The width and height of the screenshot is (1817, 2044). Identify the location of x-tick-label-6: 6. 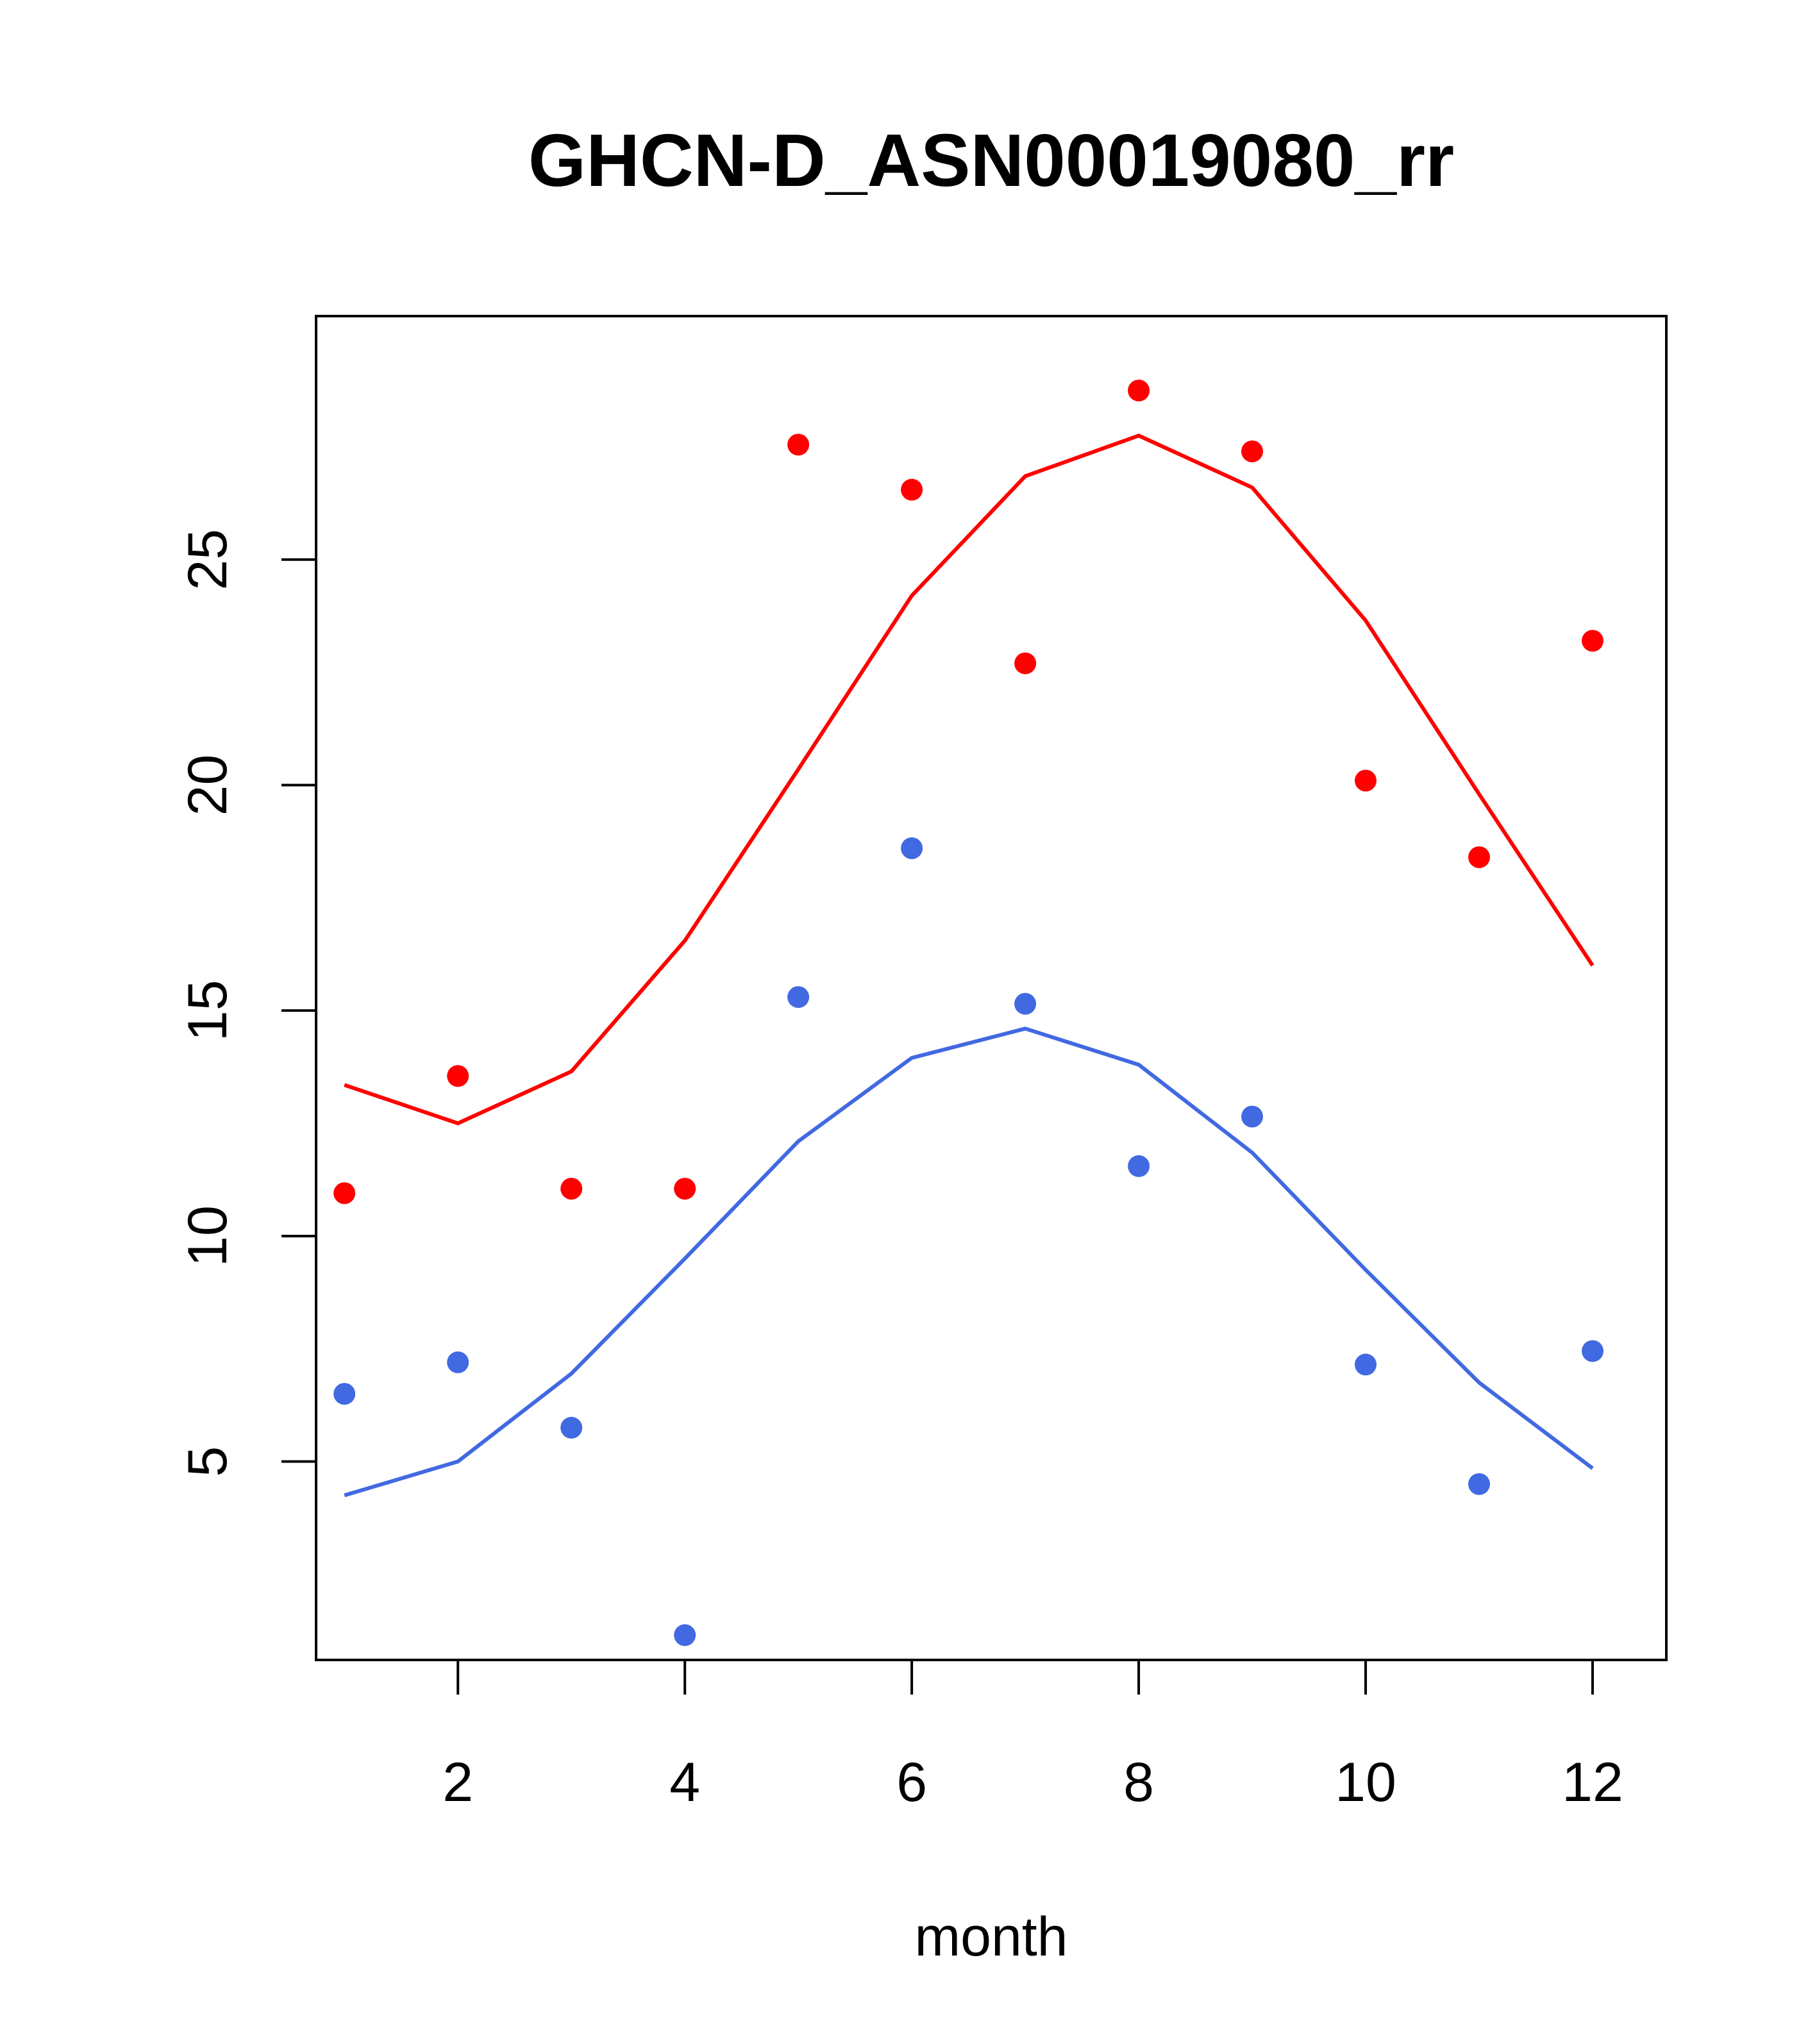
(912, 1783).